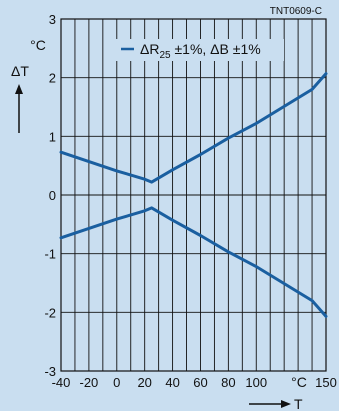 The image size is (339, 411). What do you see at coordinates (88, 382) in the screenshot?
I see `x-tick-label: -20` at bounding box center [88, 382].